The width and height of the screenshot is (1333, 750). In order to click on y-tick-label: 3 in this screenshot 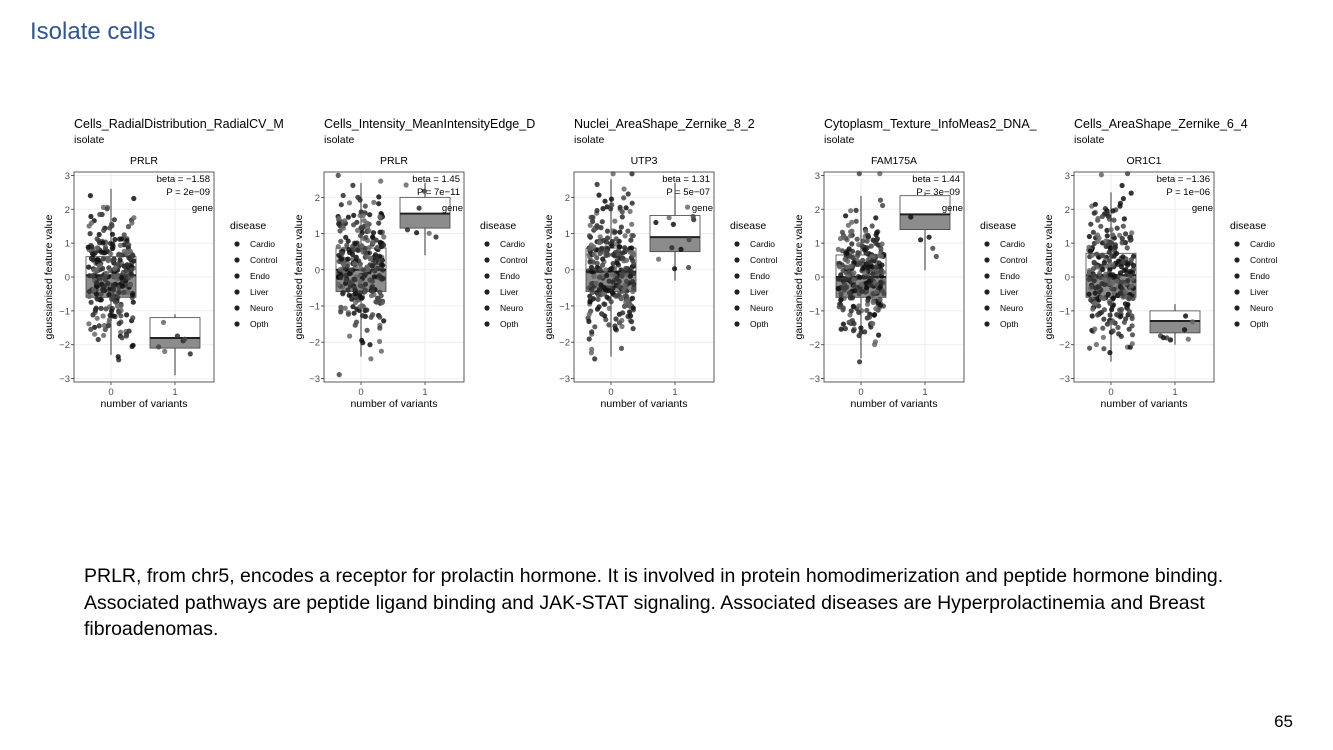, I will do `click(817, 176)`.